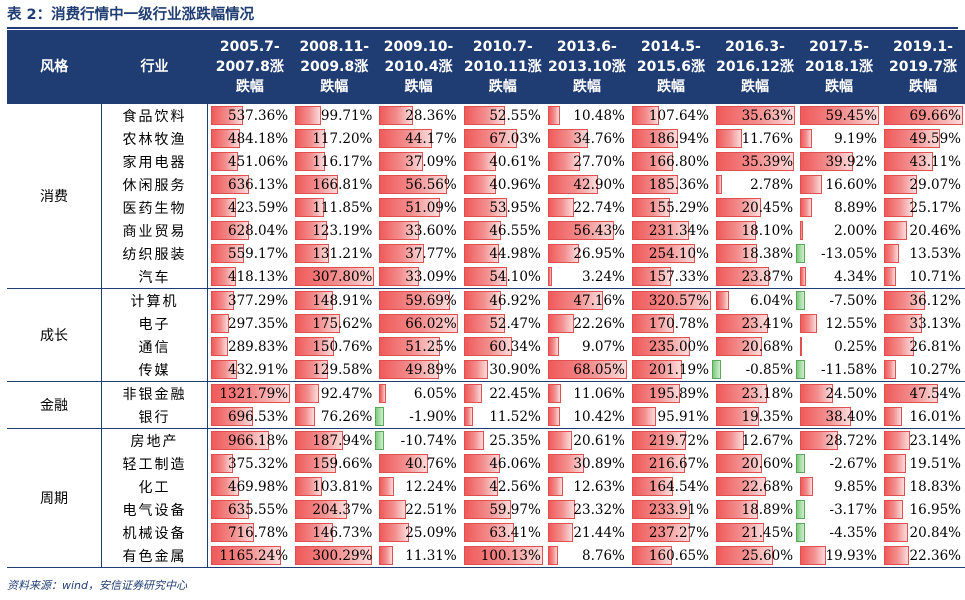 This screenshot has width=965, height=600. I want to click on value-cell: 18.89%, so click(755, 509).